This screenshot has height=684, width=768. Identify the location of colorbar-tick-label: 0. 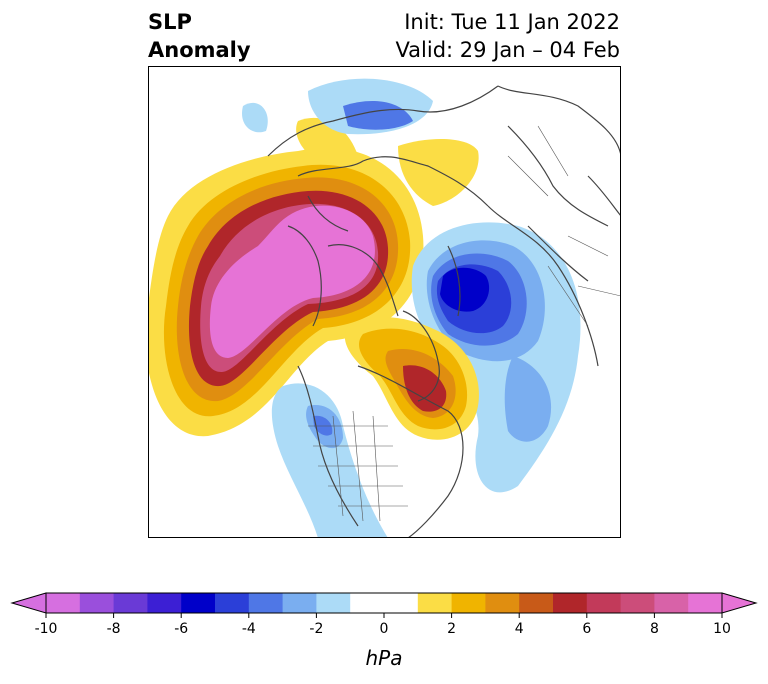
(384, 629).